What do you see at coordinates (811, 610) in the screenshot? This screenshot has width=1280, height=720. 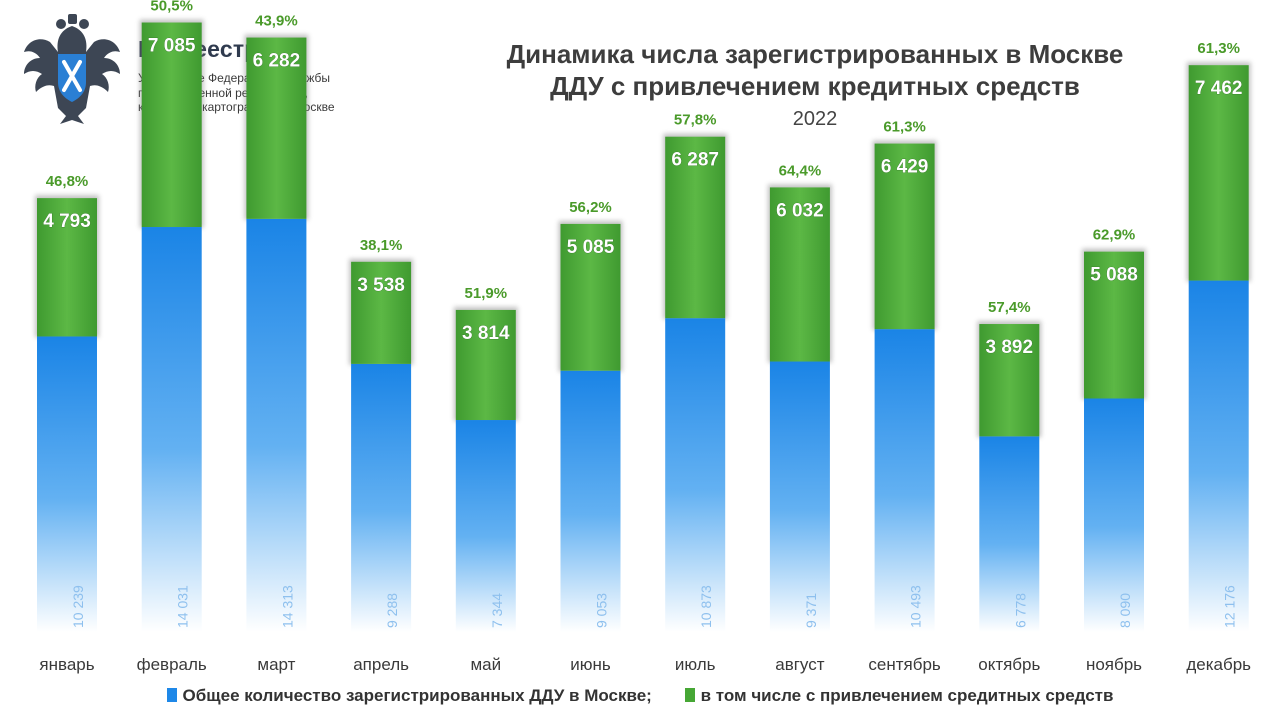 I see `total-value-label: 9 371` at bounding box center [811, 610].